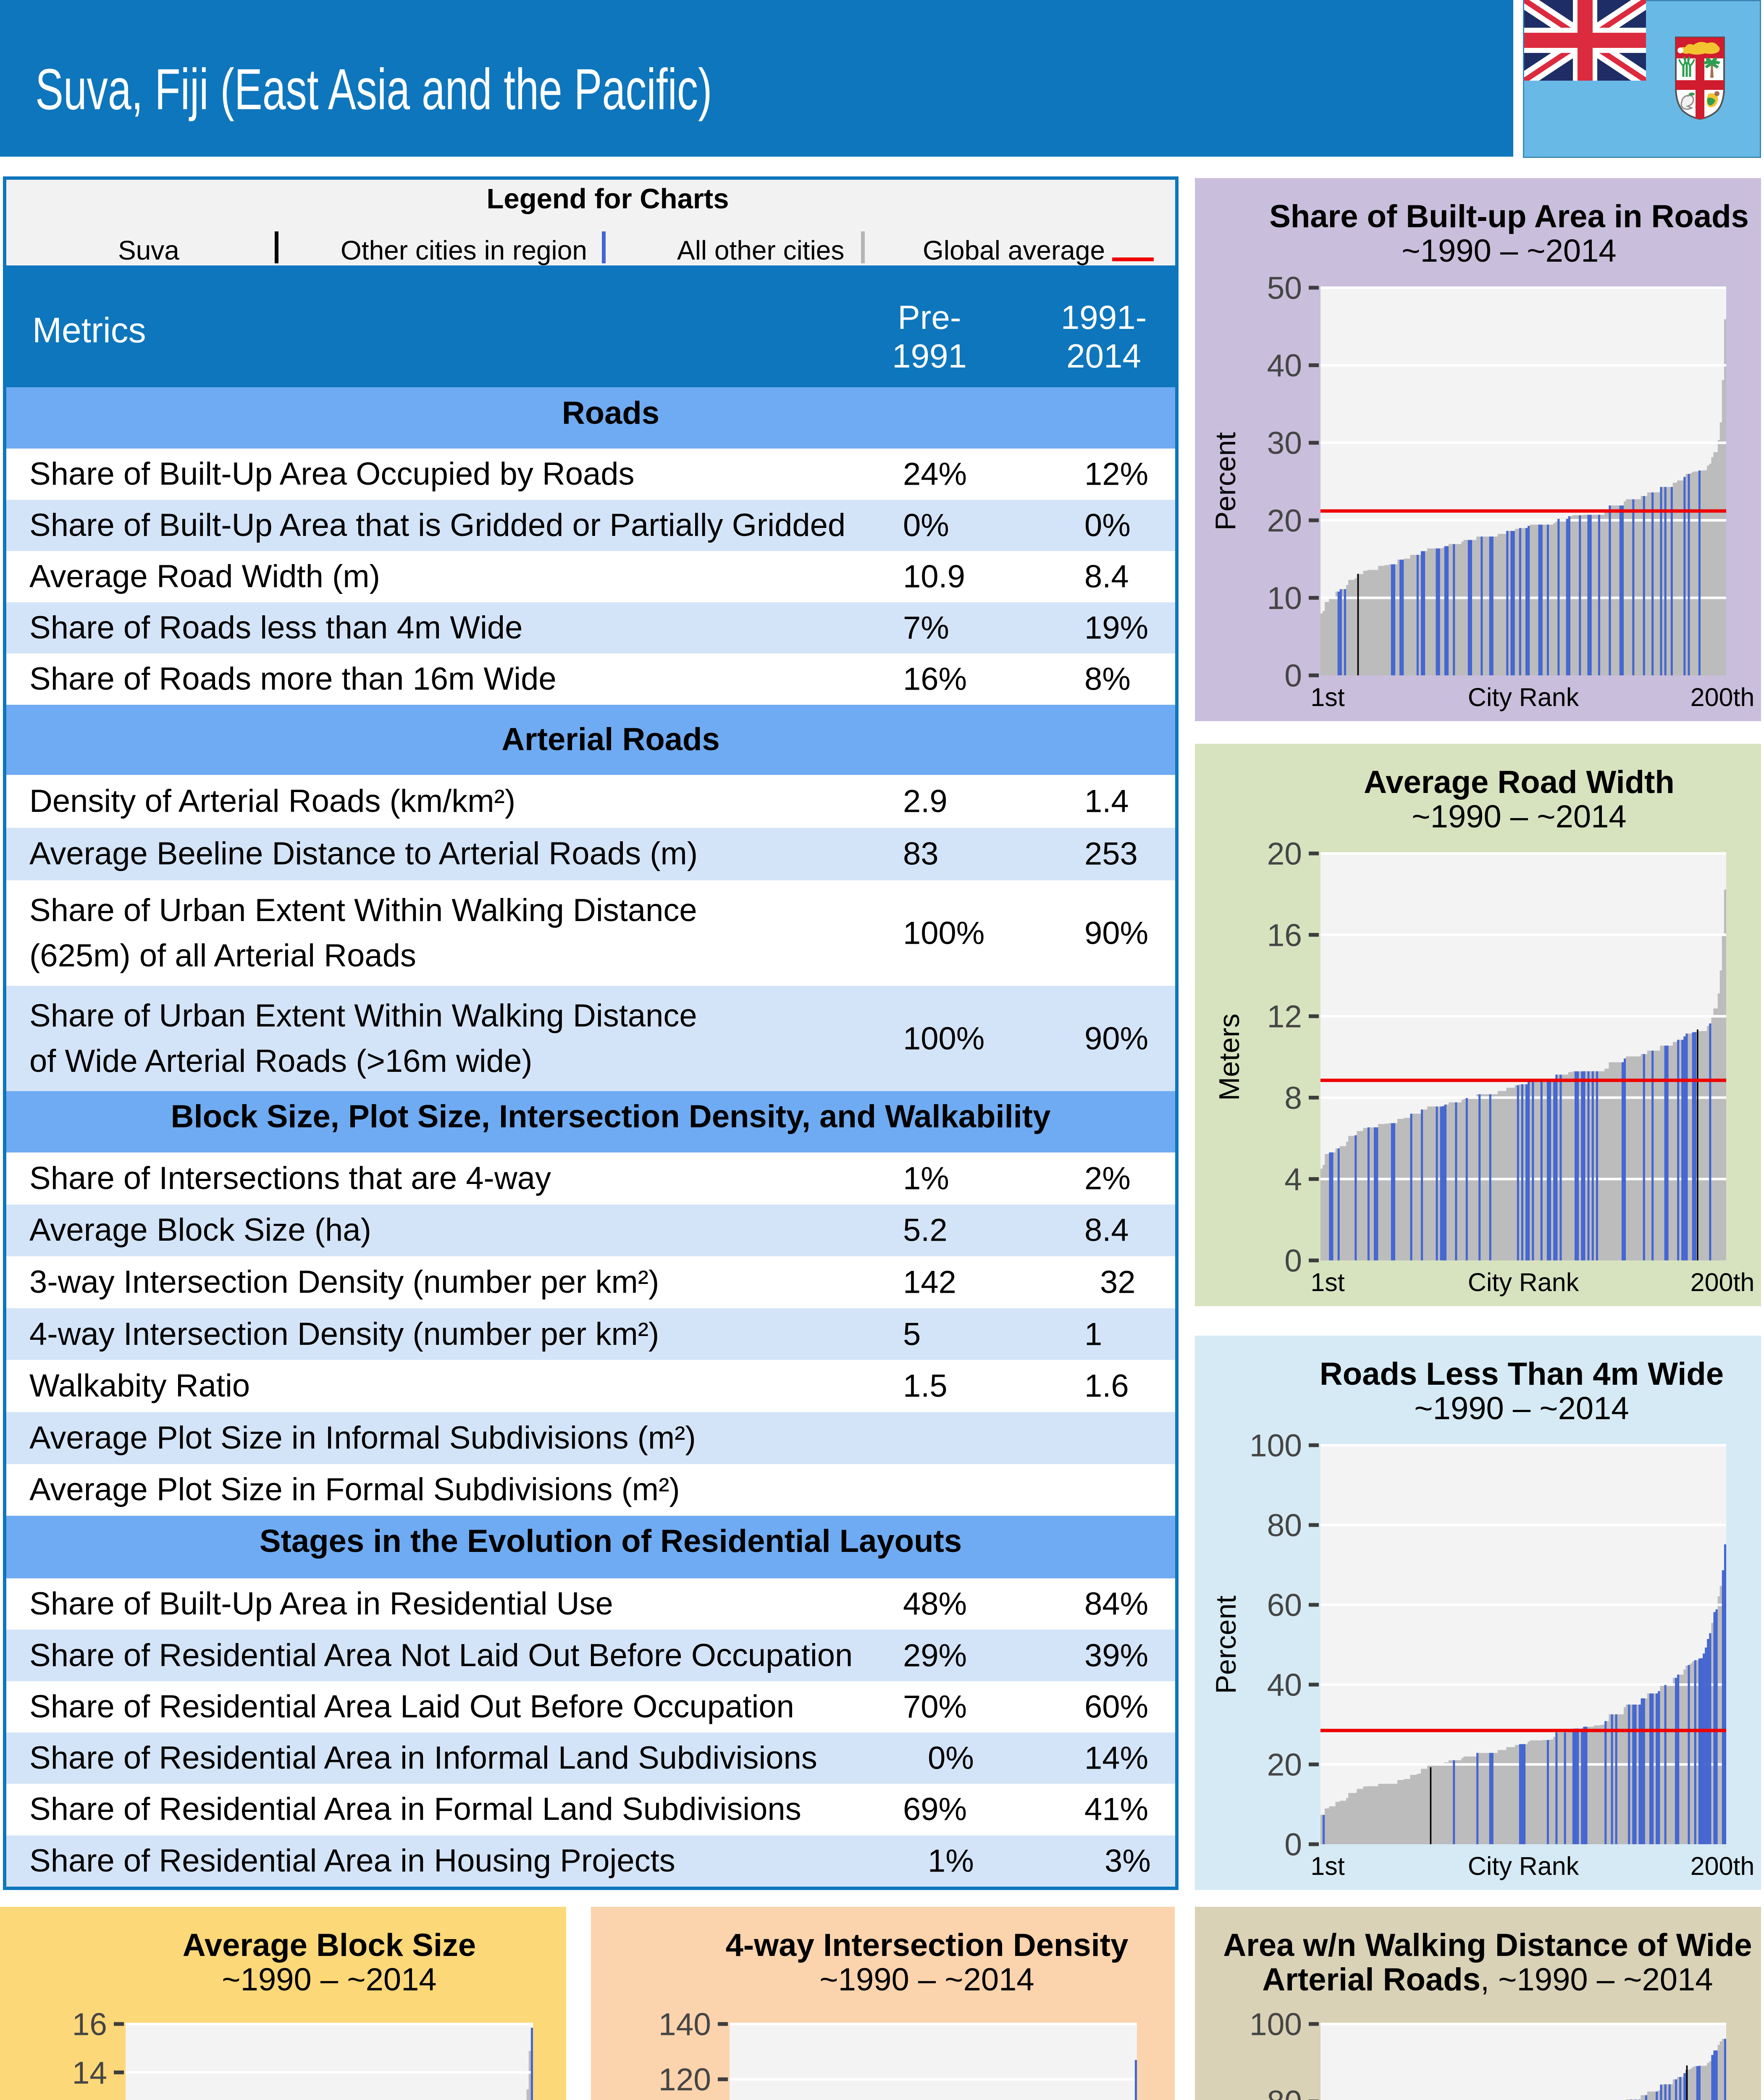 This screenshot has height=2100, width=1764. I want to click on svg-text: Meters, so click(1229, 1057).